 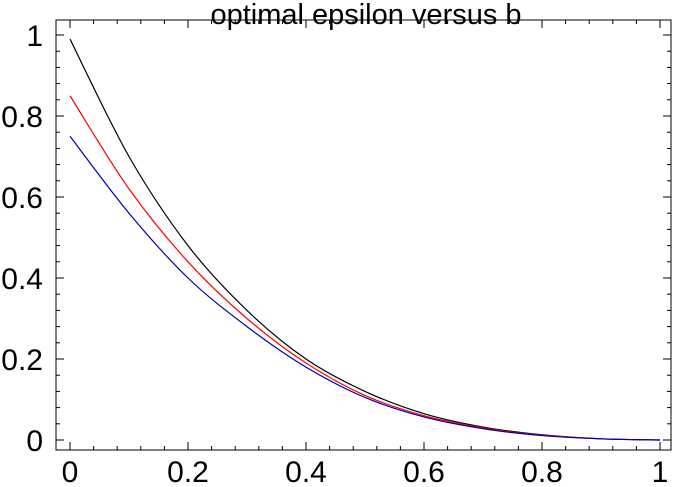 I want to click on x-tick-label: 1, so click(x=660, y=471).